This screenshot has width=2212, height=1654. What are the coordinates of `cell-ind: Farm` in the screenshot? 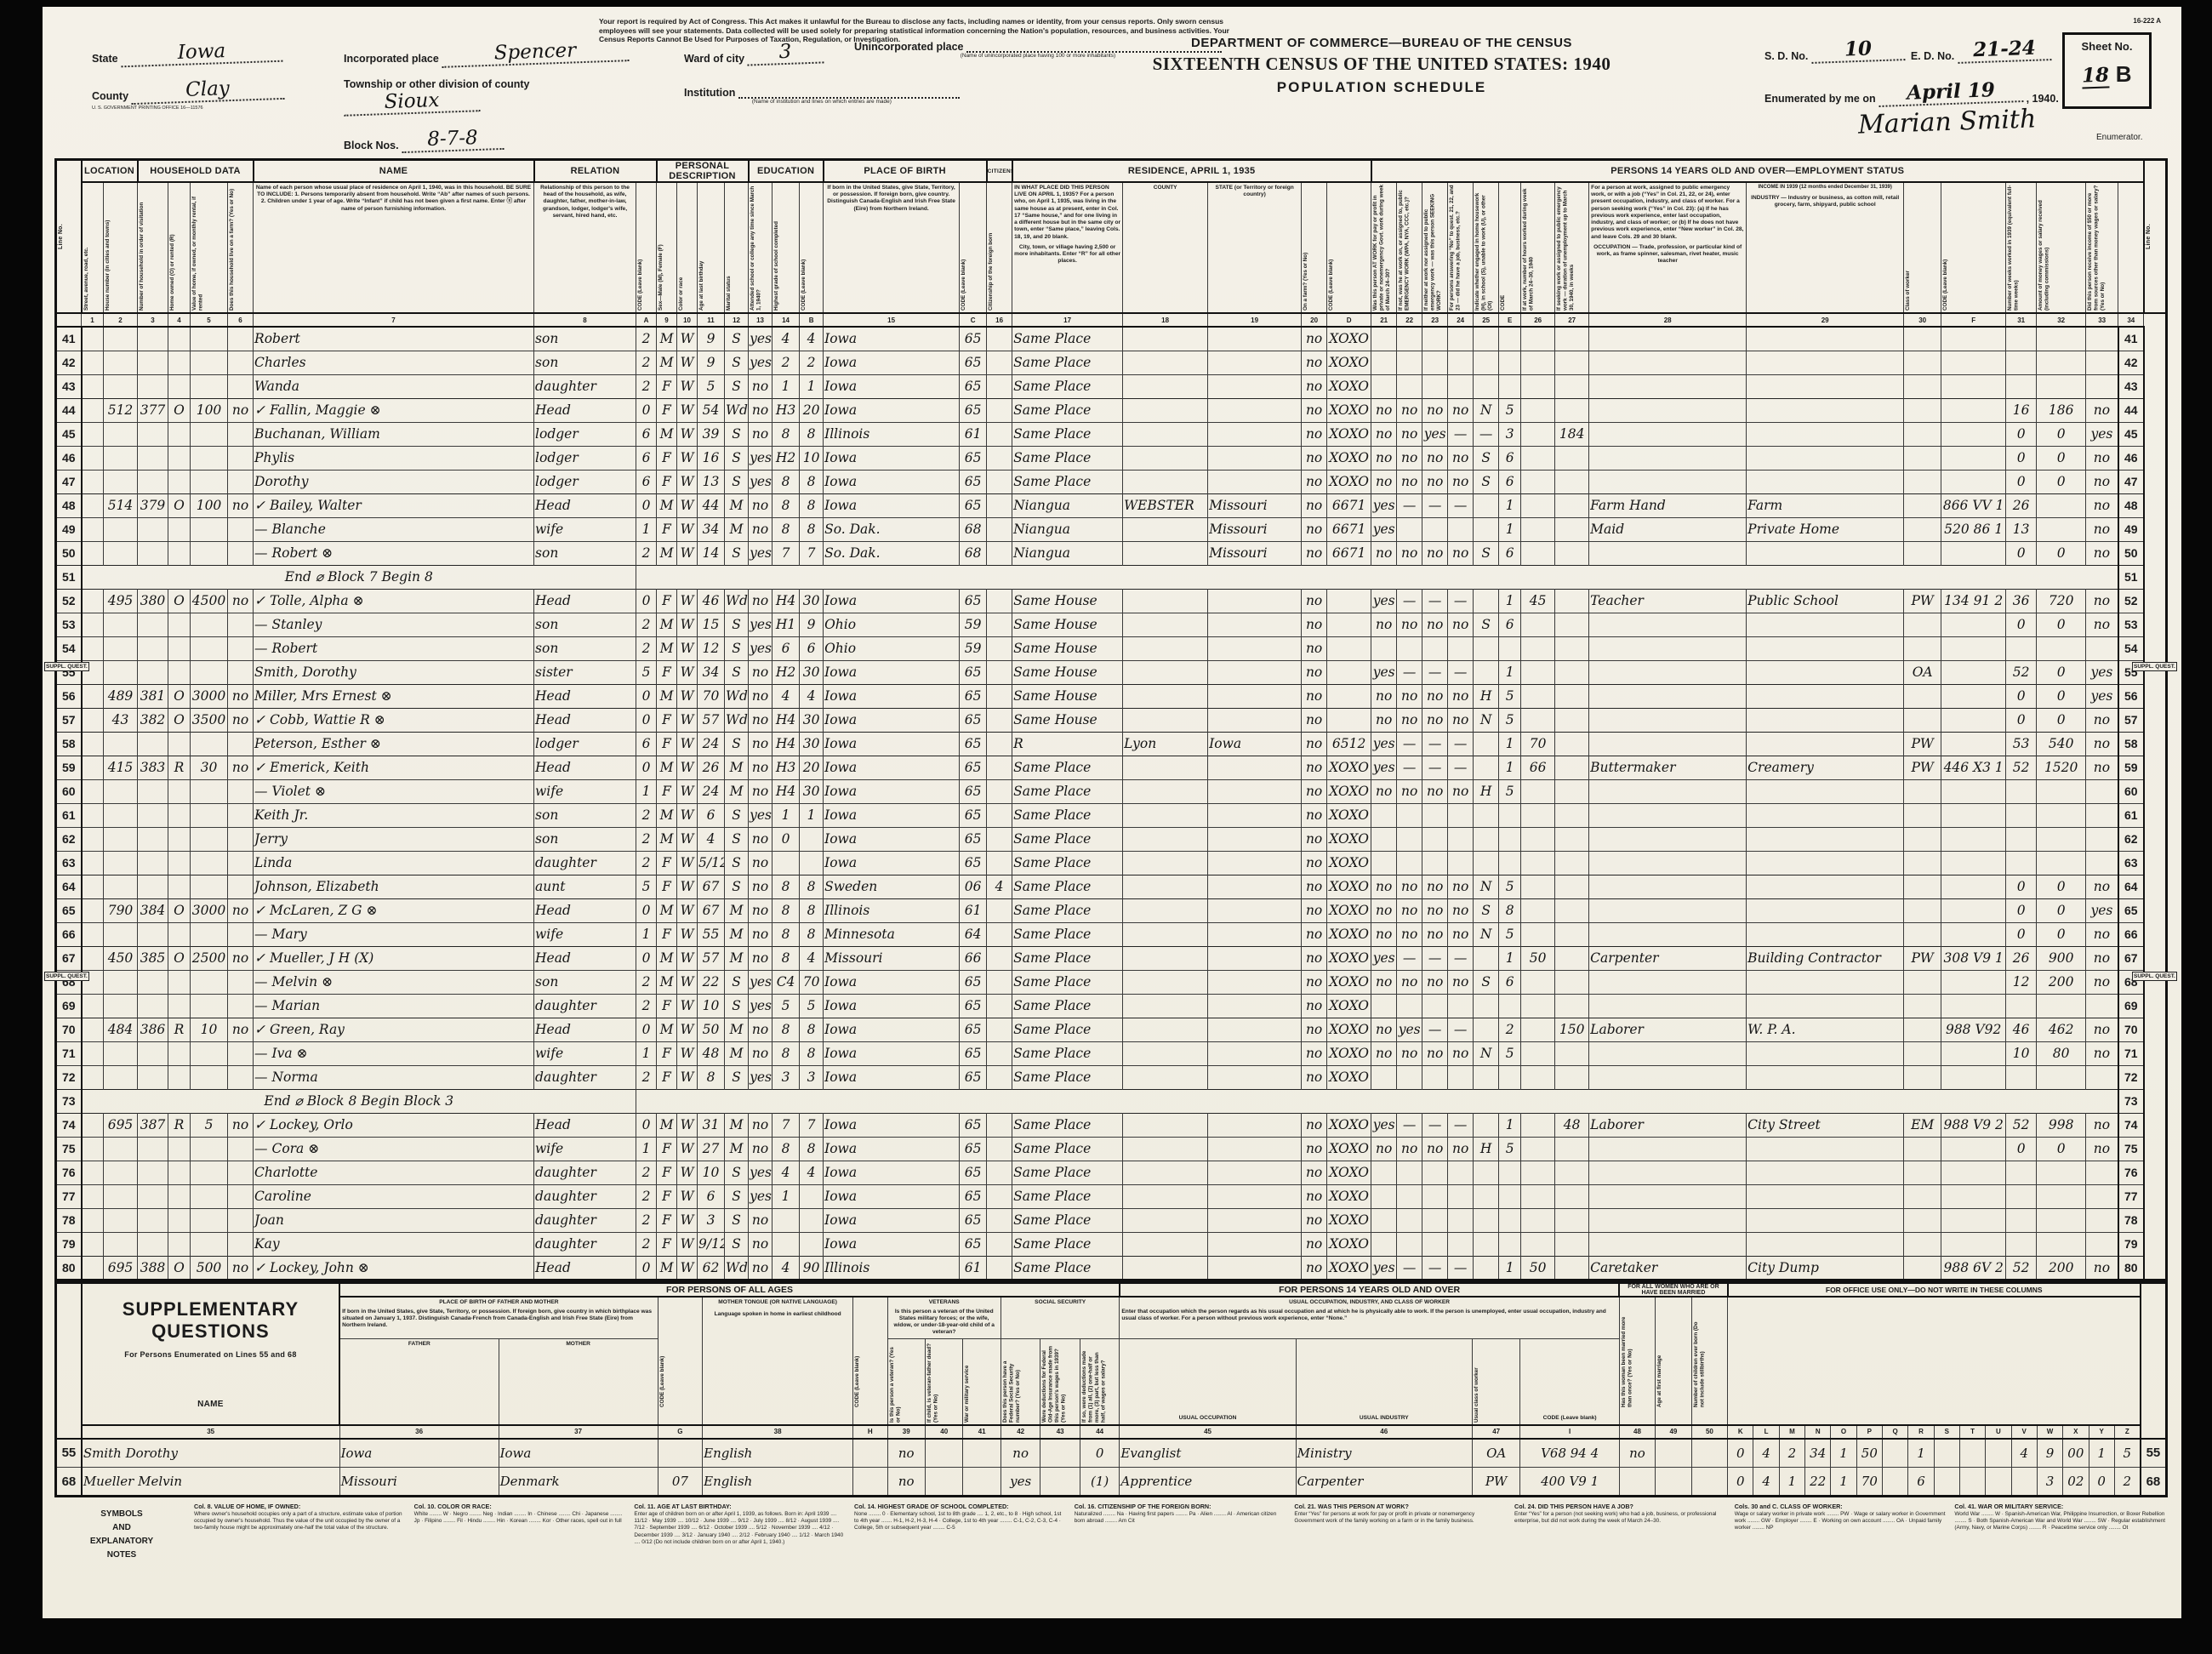 It's located at (1825, 505).